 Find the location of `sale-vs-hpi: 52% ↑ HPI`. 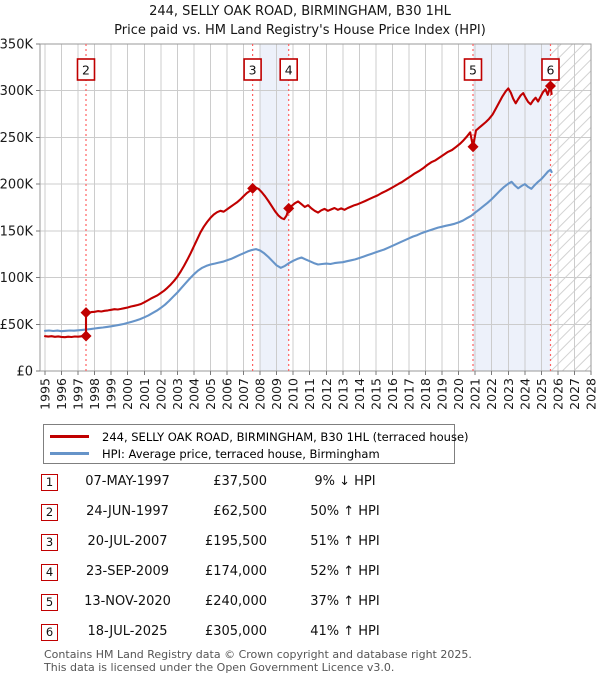

sale-vs-hpi: 52% ↑ HPI is located at coordinates (345, 571).